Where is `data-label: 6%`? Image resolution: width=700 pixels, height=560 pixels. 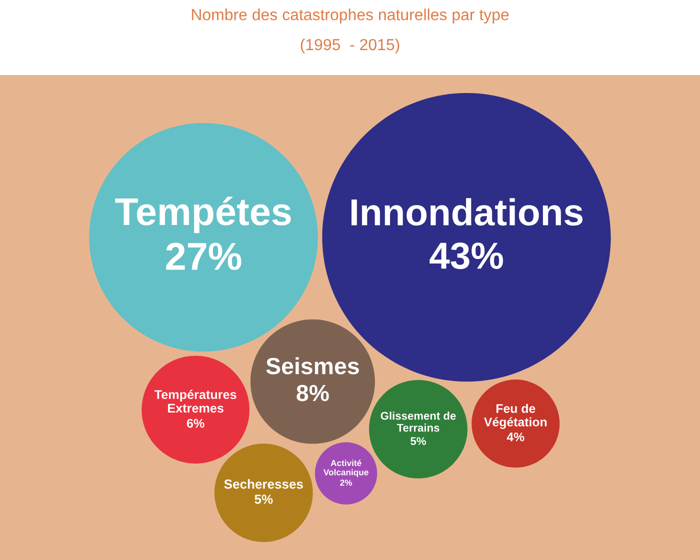
data-label: 6% is located at coordinates (195, 423).